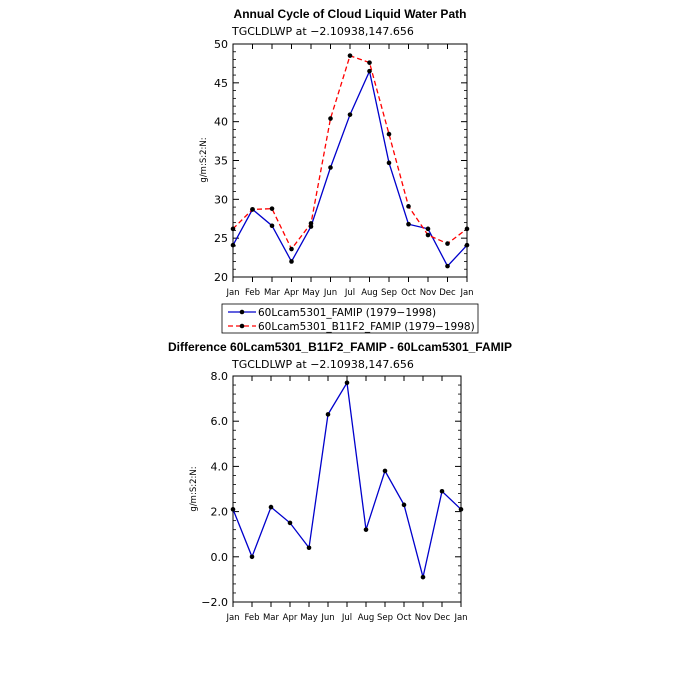  Describe the element at coordinates (194, 488) in the screenshot. I see `chart2-ylabel: g/m:S:2:N:` at that location.